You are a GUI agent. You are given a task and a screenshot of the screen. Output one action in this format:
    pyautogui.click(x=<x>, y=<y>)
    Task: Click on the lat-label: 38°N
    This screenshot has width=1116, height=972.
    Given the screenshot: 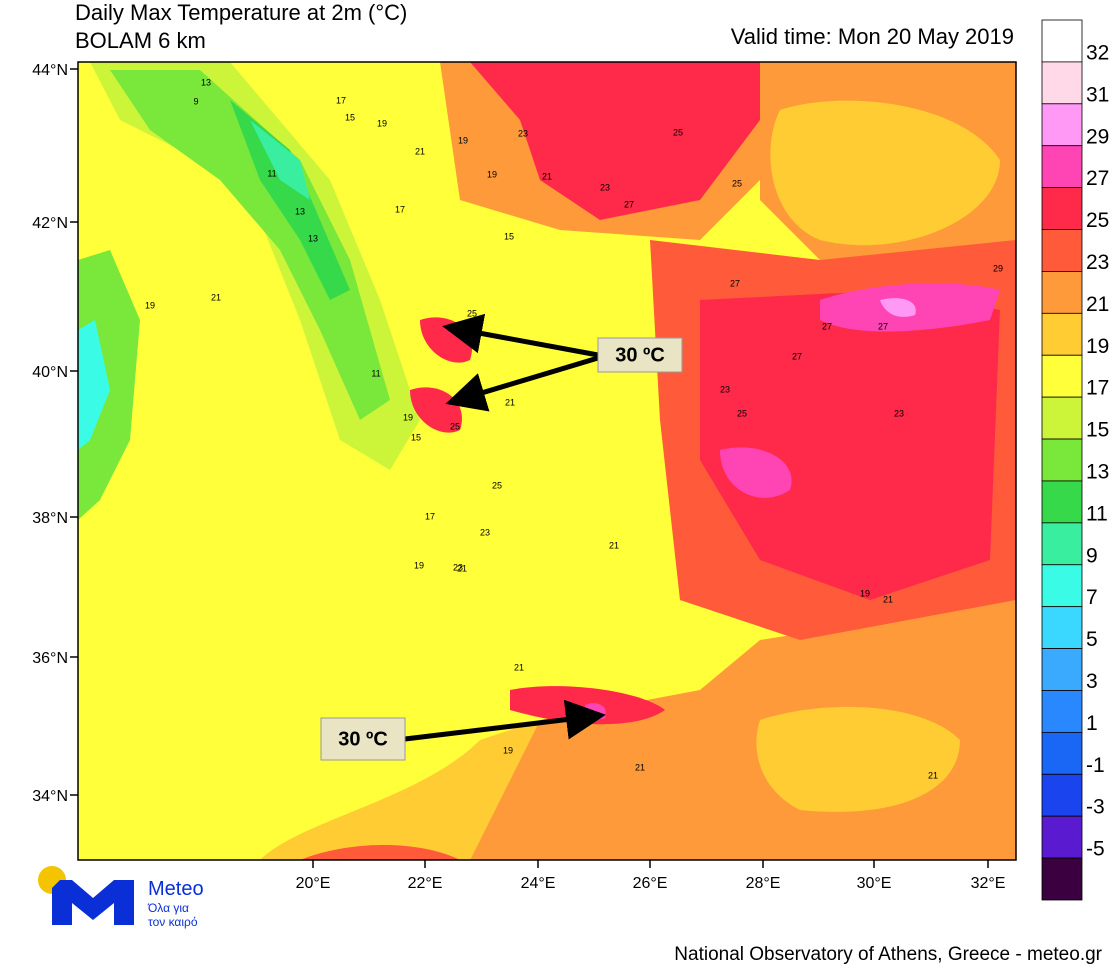 What is the action you would take?
    pyautogui.click(x=50, y=518)
    